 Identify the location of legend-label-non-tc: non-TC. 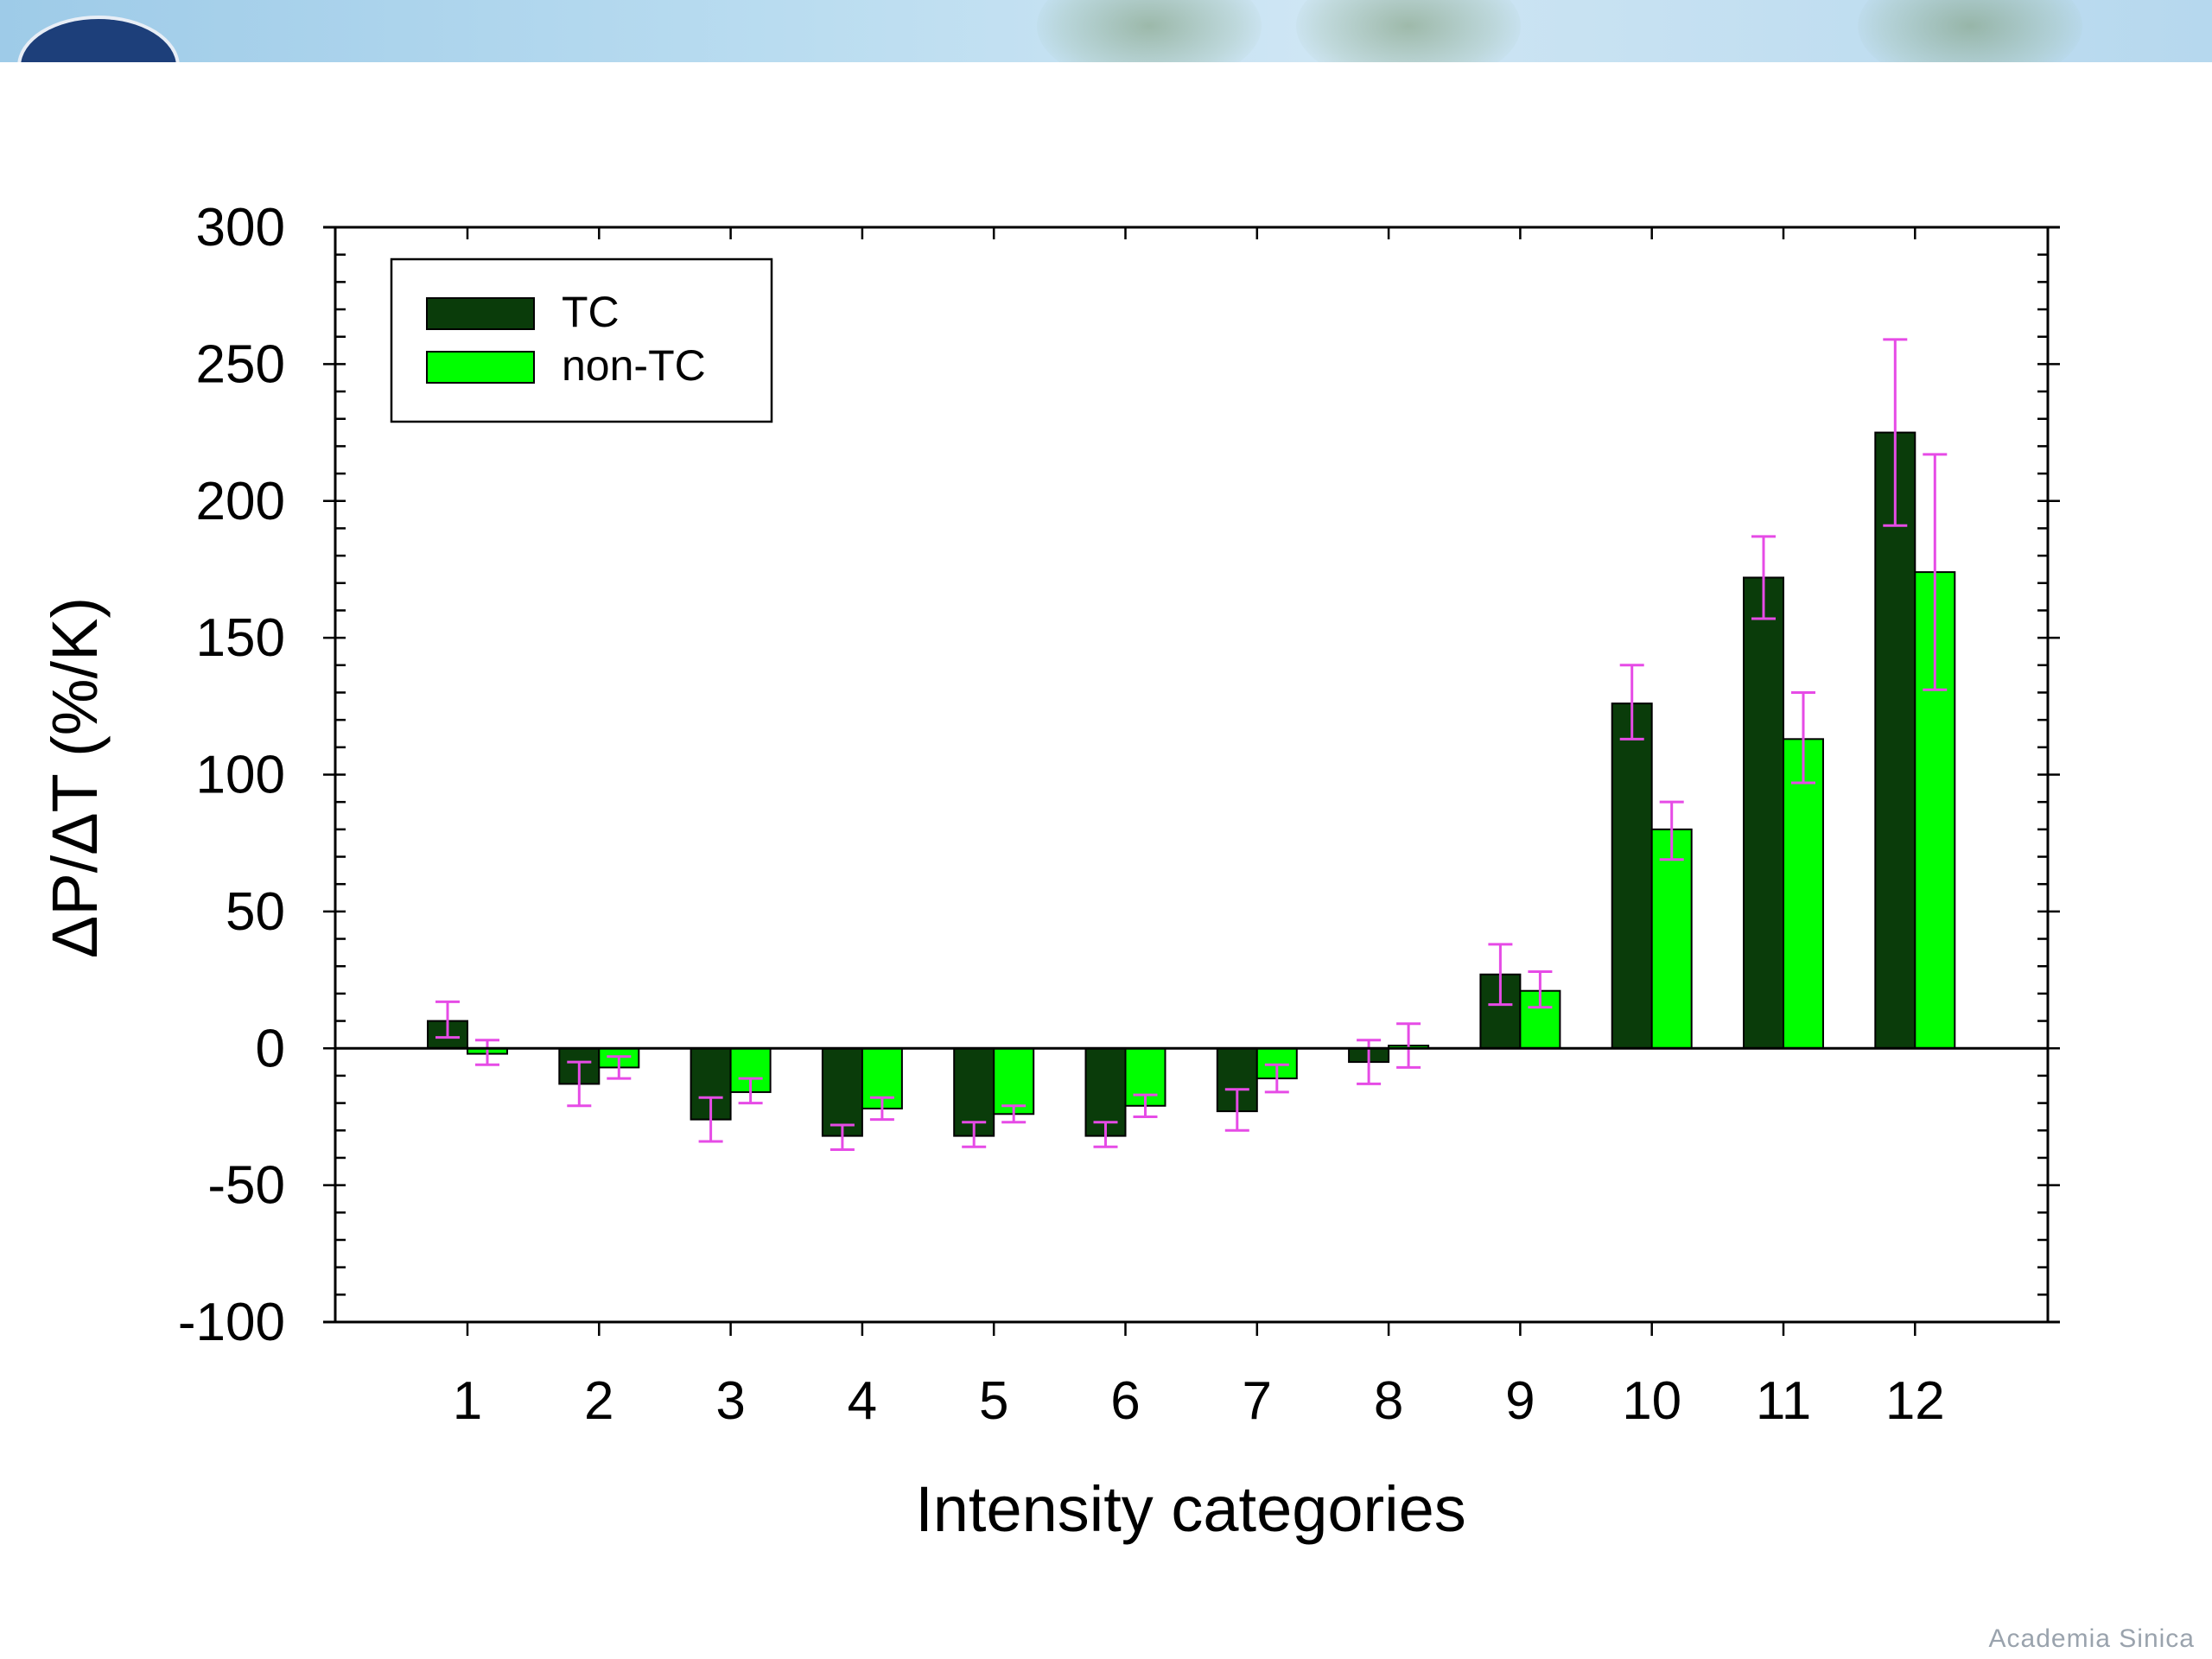
(634, 365).